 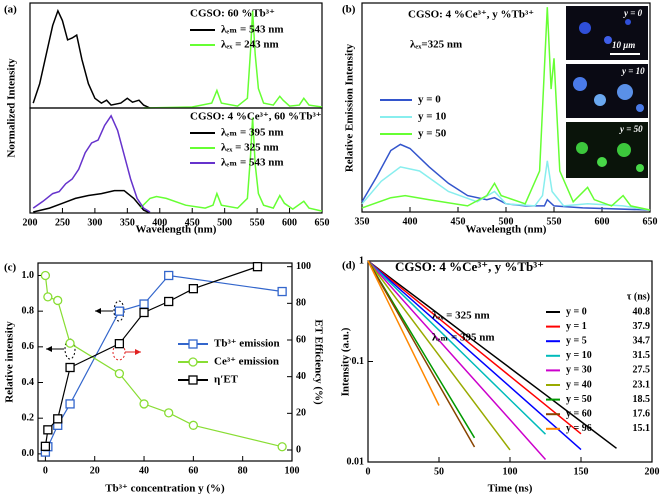 I want to click on legend-tau: 23.1, so click(x=642, y=384).